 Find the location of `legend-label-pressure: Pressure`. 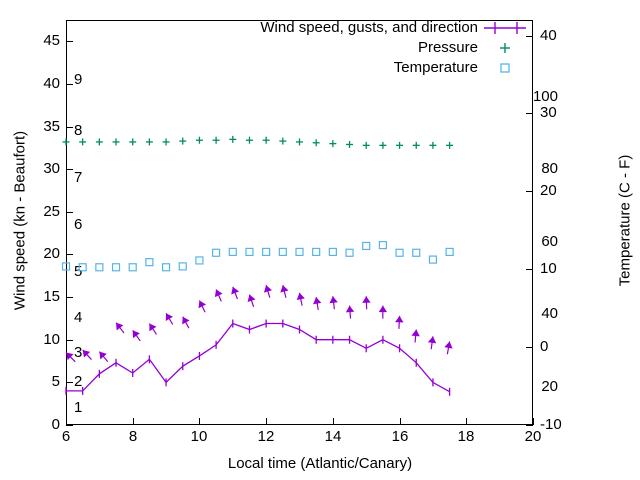

legend-label-pressure: Pressure is located at coordinates (447, 47).